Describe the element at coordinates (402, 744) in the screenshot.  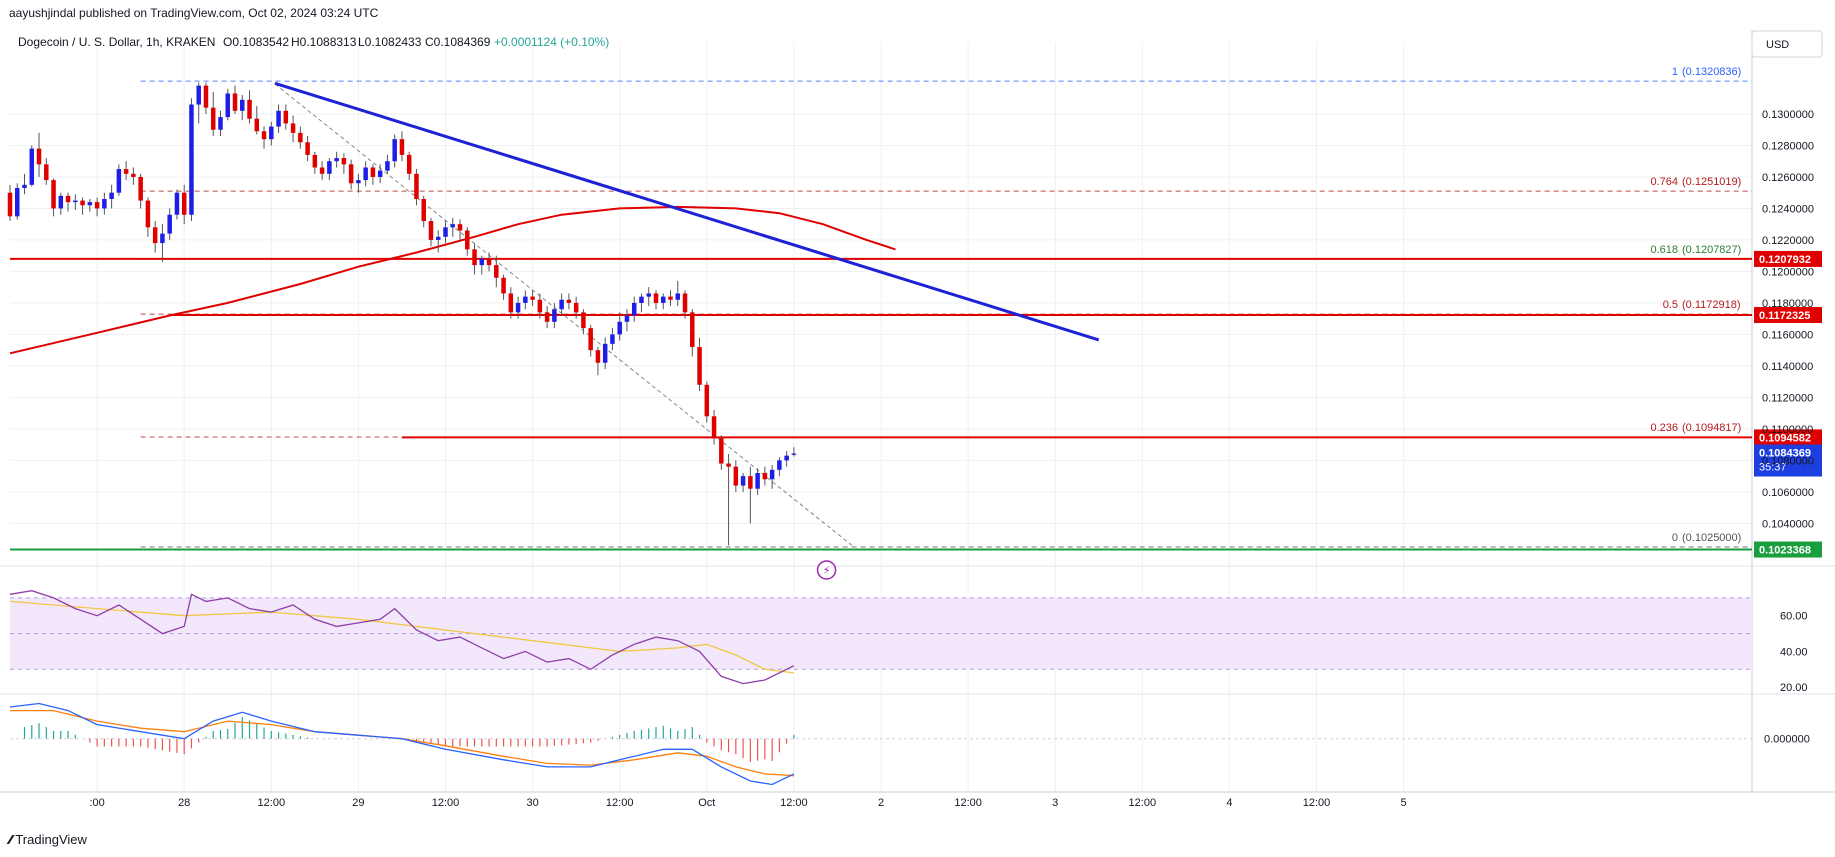
I see `macd-line` at that location.